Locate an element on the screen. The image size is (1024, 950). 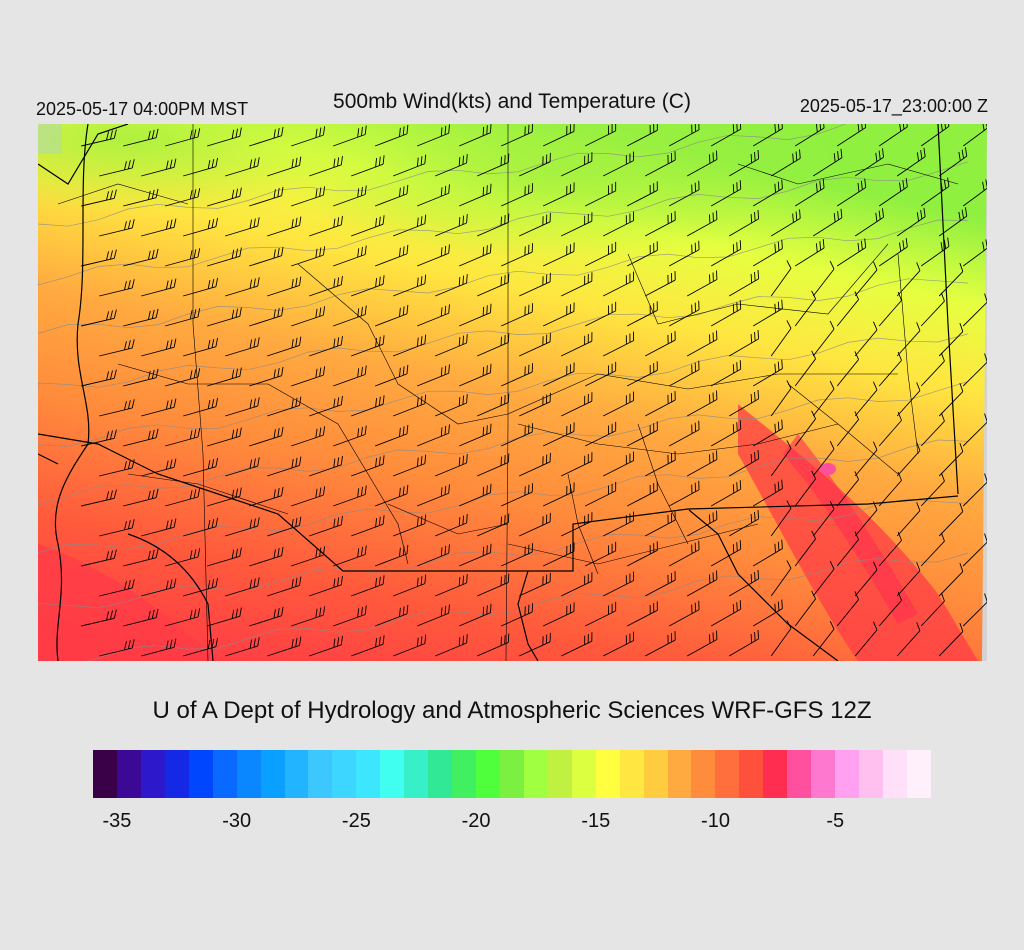
color-scale-tick-label: -15 is located at coordinates (596, 821).